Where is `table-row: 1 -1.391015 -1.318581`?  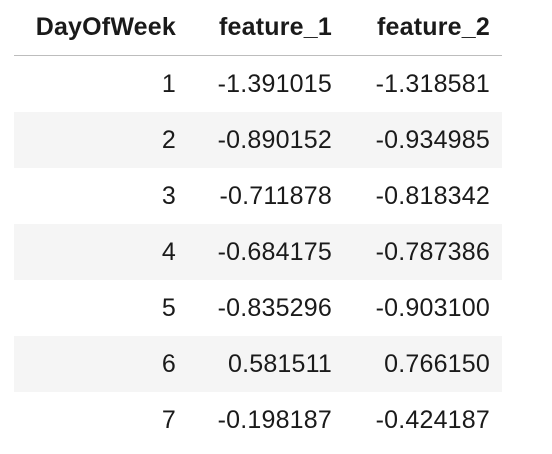 table-row: 1 -1.391015 -1.318581 is located at coordinates (258, 83).